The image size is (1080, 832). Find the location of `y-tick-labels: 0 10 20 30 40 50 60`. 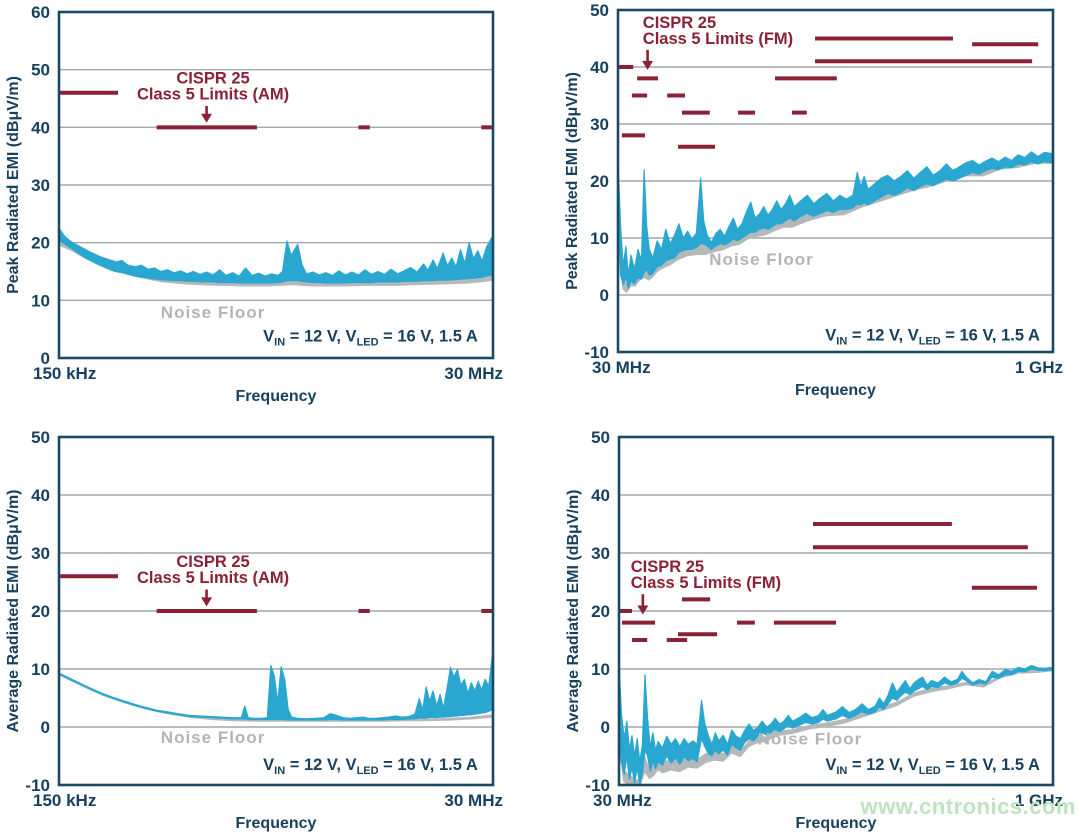

y-tick-labels: 0 10 20 30 40 50 60 is located at coordinates (40, 185).